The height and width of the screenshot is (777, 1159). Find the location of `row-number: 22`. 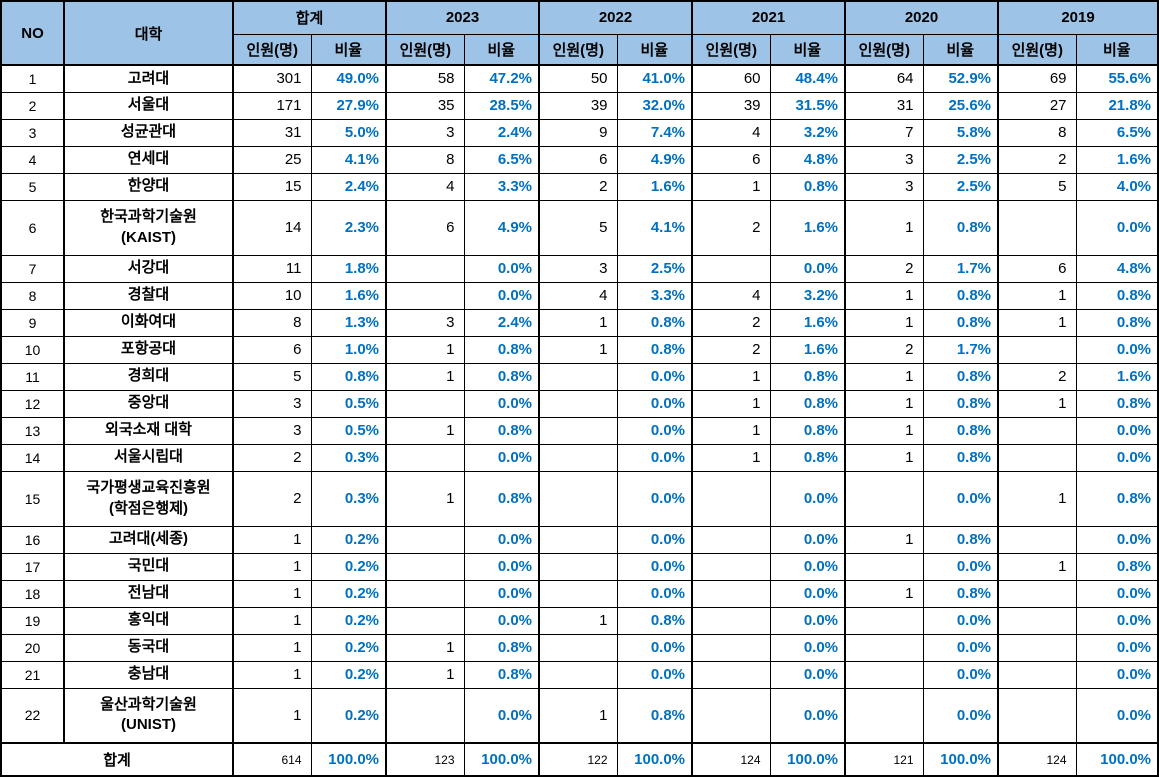

row-number: 22 is located at coordinates (32, 715).